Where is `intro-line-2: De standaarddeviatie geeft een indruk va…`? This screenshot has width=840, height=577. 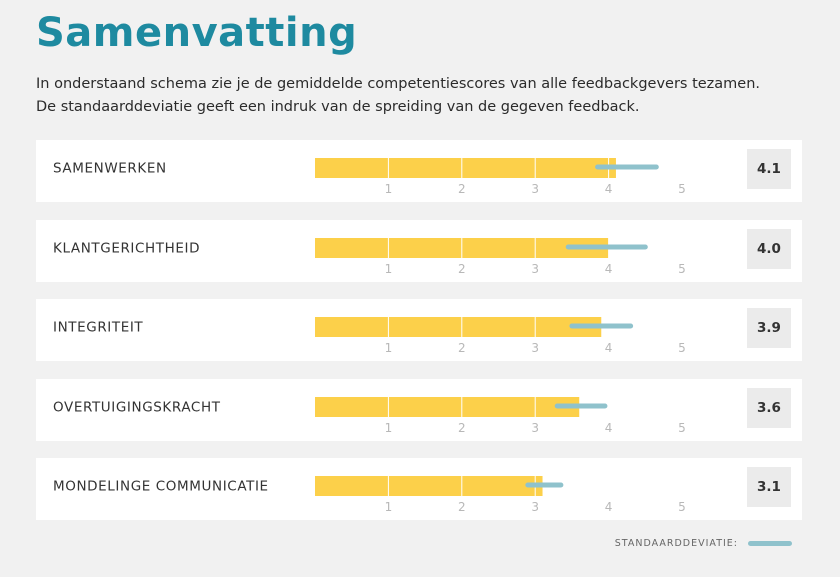
intro-line-2: De standaarddeviatie geeft een indruk va… is located at coordinates (338, 107).